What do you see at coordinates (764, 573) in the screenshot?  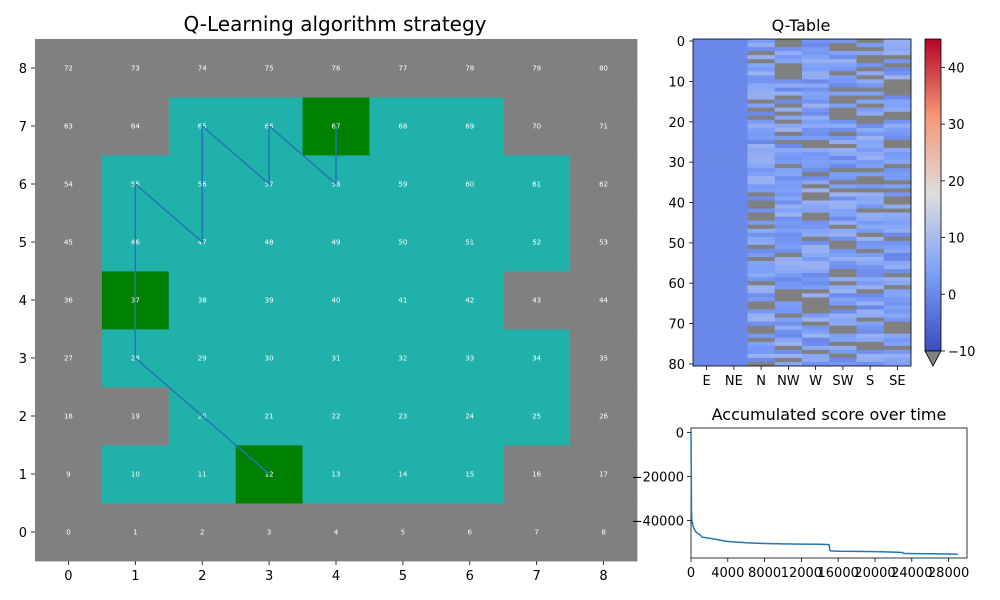 I see `x-tick-label: 8000` at bounding box center [764, 573].